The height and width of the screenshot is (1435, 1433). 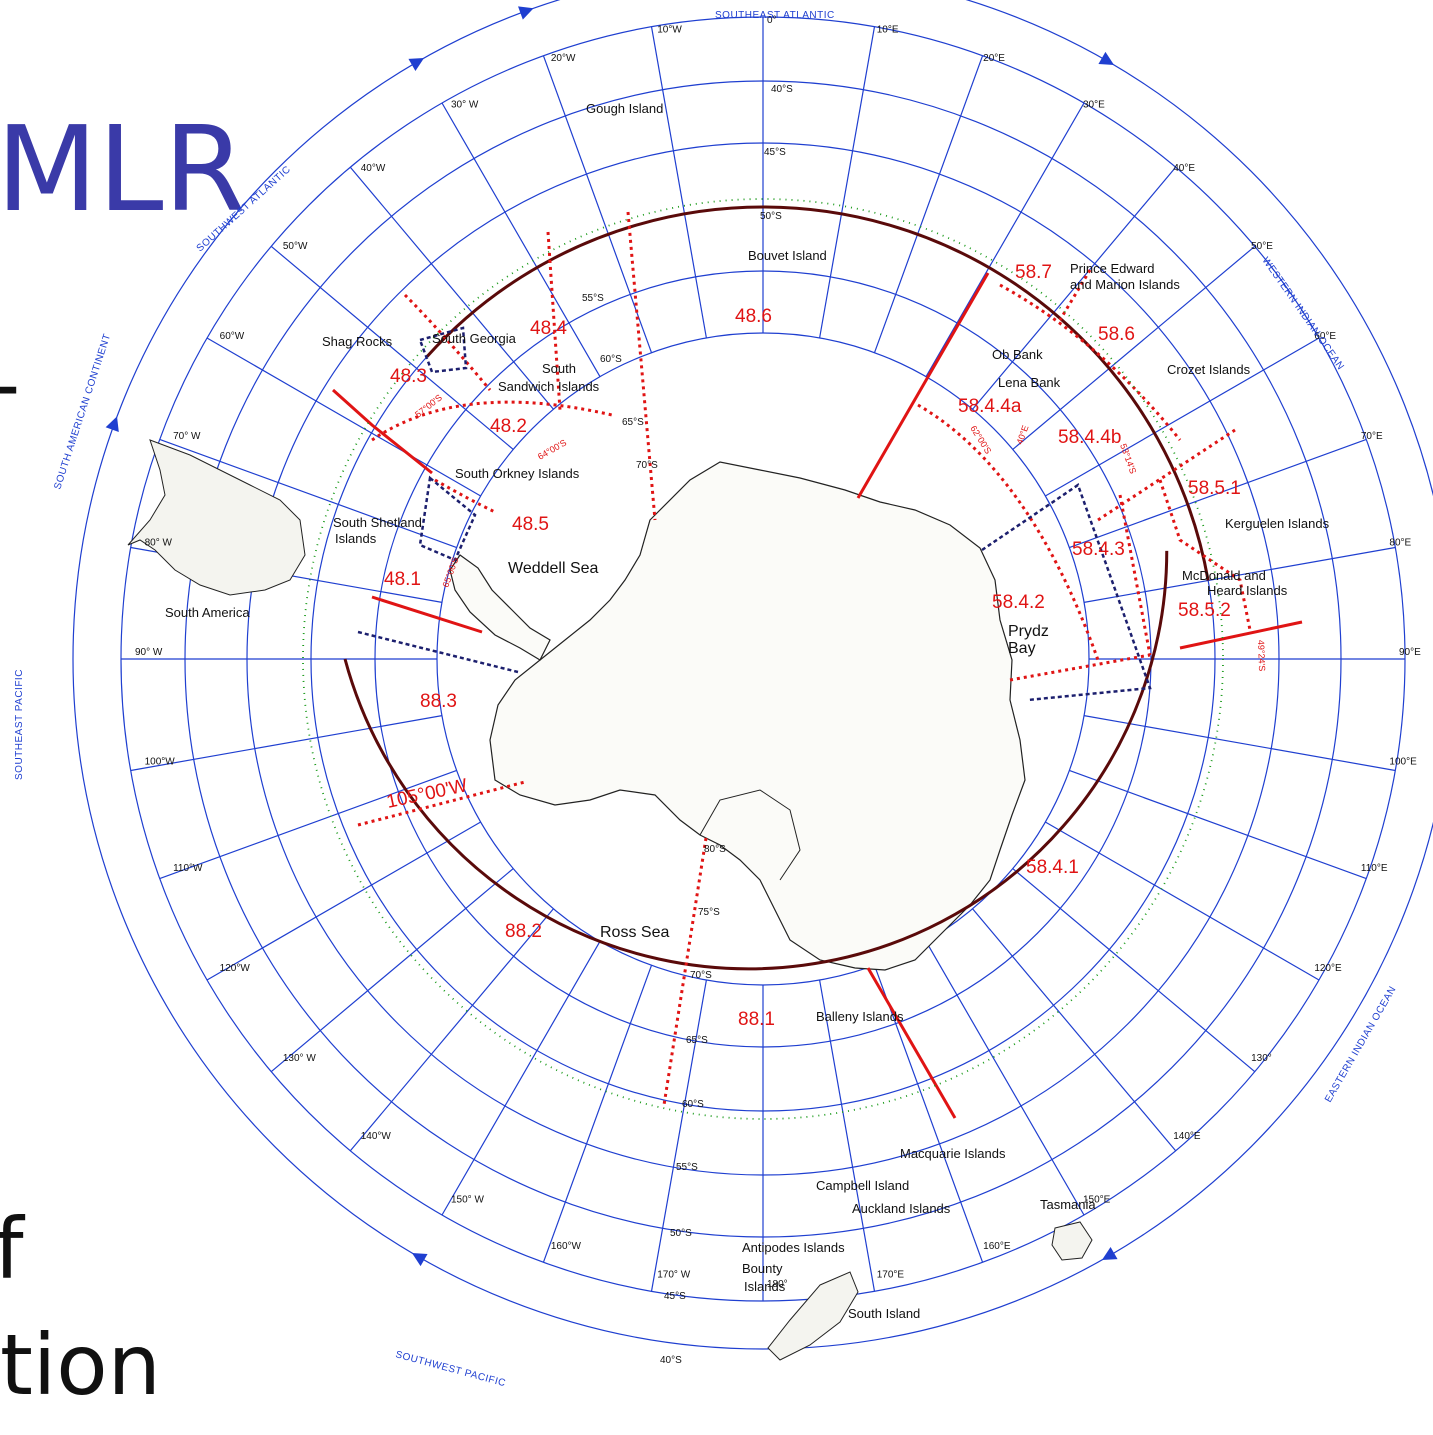 I want to click on latitude-label: 60°S, so click(x=611, y=359).